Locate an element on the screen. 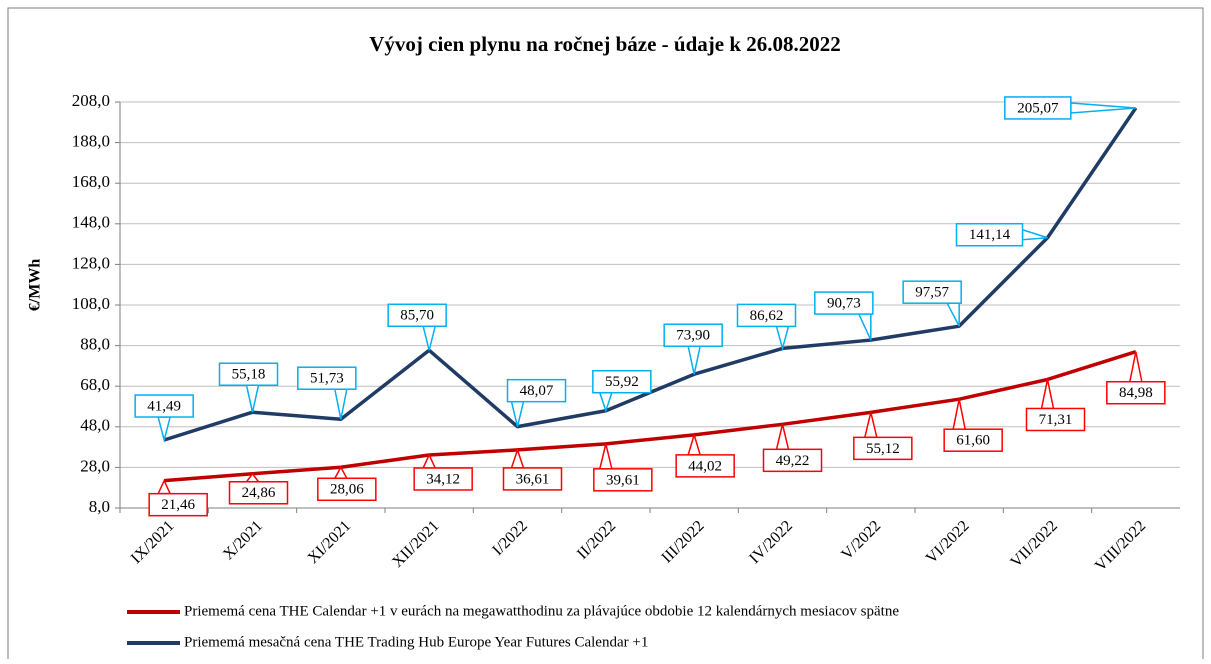  data-label-text: 86,62 is located at coordinates (767, 316).